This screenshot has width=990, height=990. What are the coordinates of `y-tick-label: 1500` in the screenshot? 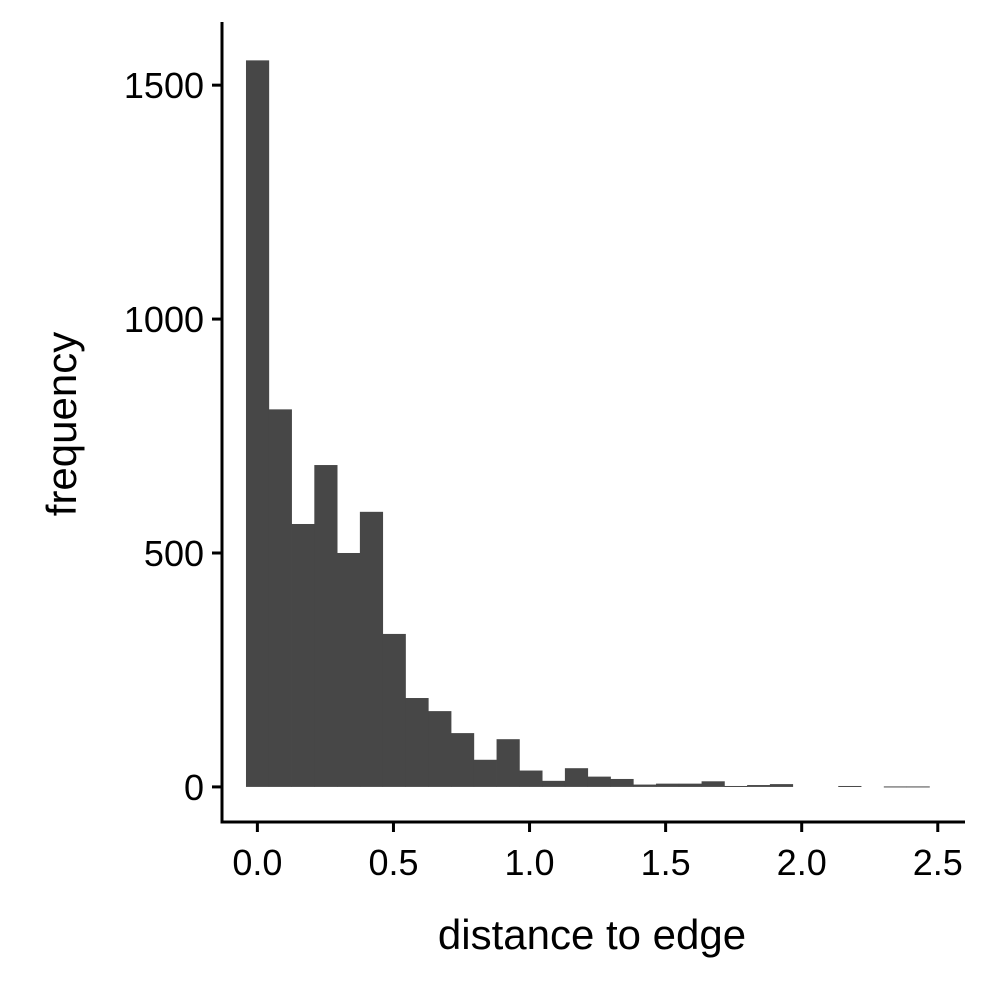 It's located at (164, 85).